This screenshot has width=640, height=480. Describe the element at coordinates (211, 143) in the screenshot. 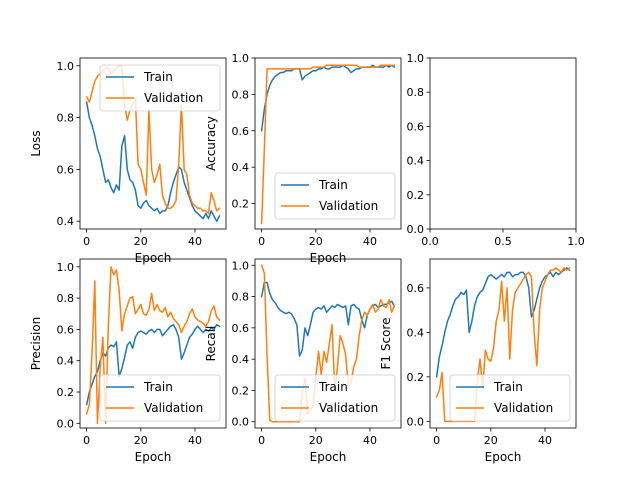

I see `y-axis-label: Accuracy` at that location.